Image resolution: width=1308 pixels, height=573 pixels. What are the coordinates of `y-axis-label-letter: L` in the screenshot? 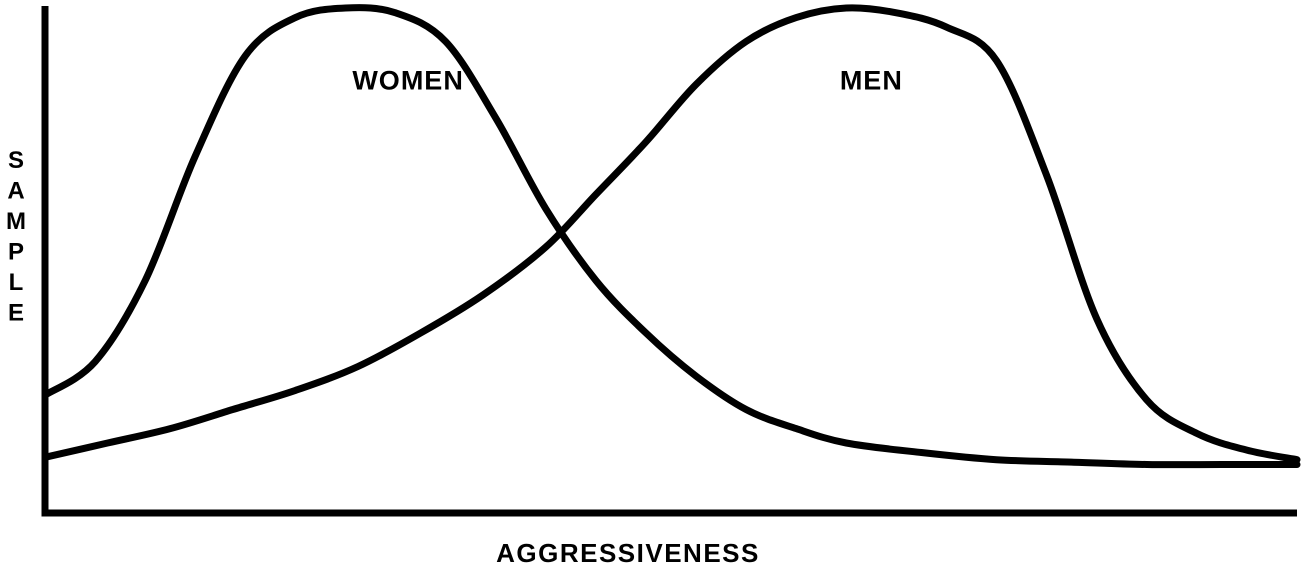 It's located at (16, 282).